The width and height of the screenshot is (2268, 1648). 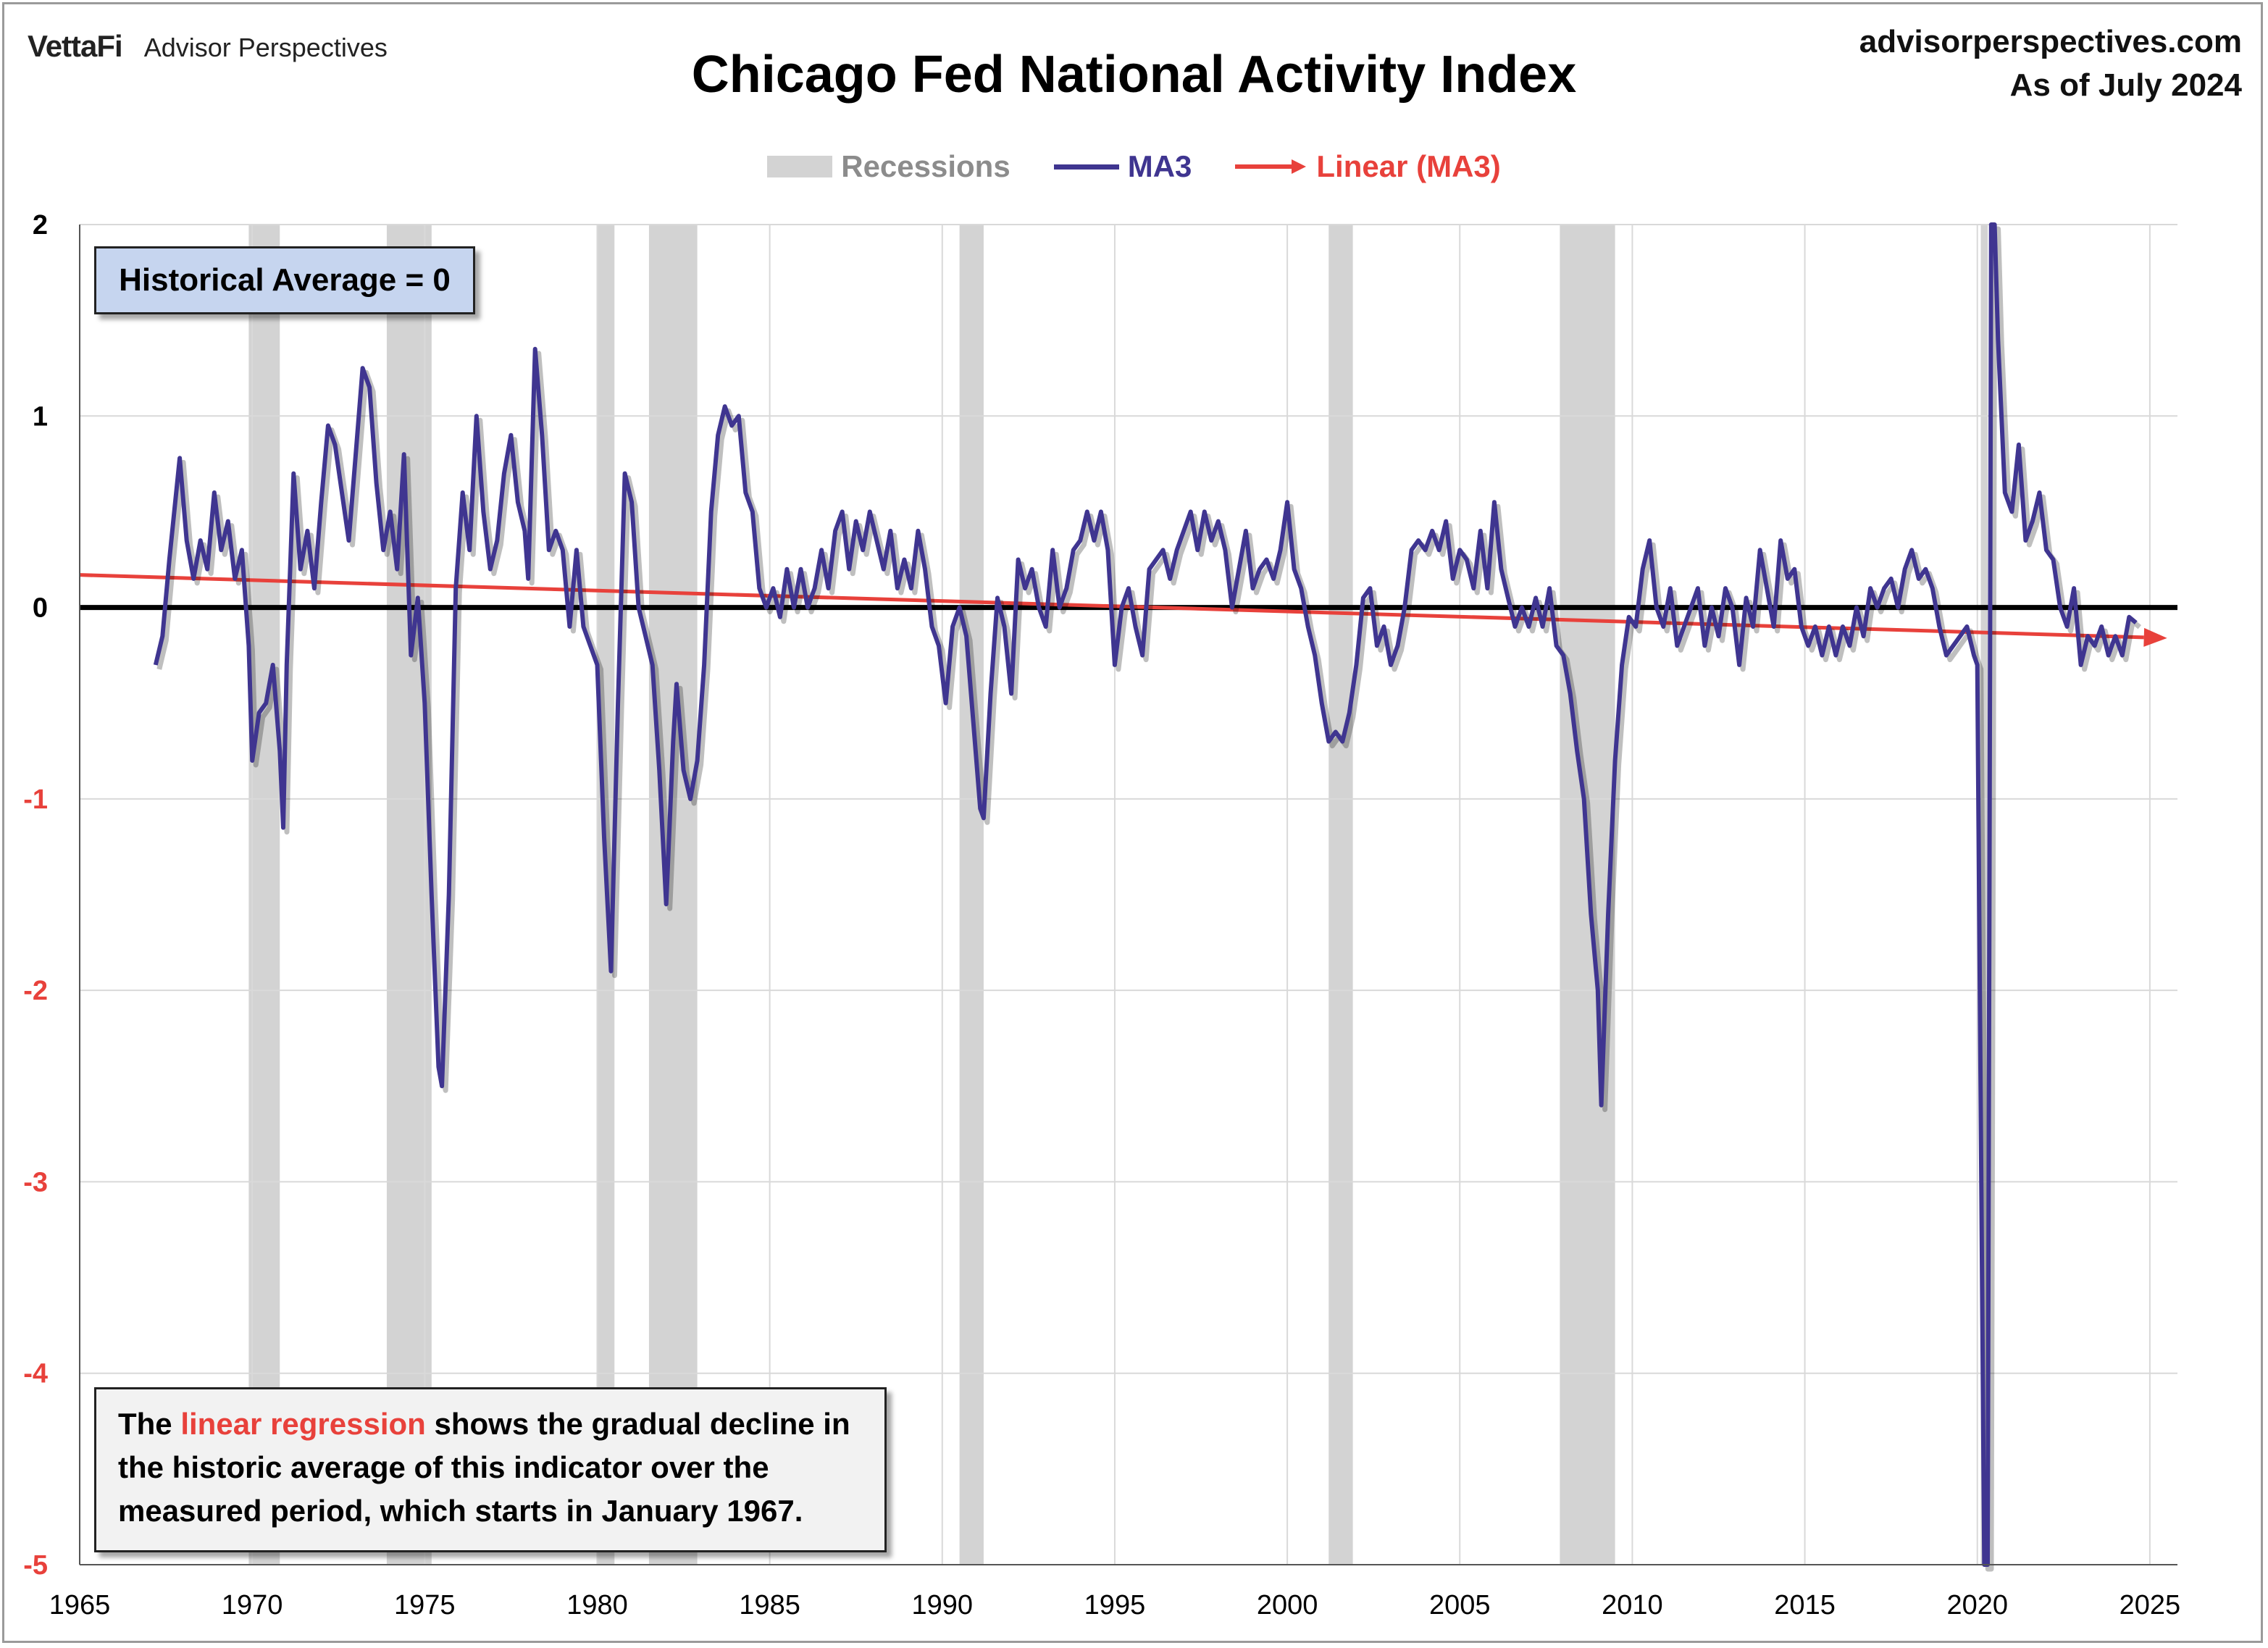 What do you see at coordinates (36, 1182) in the screenshot?
I see `y-tick-label: -3` at bounding box center [36, 1182].